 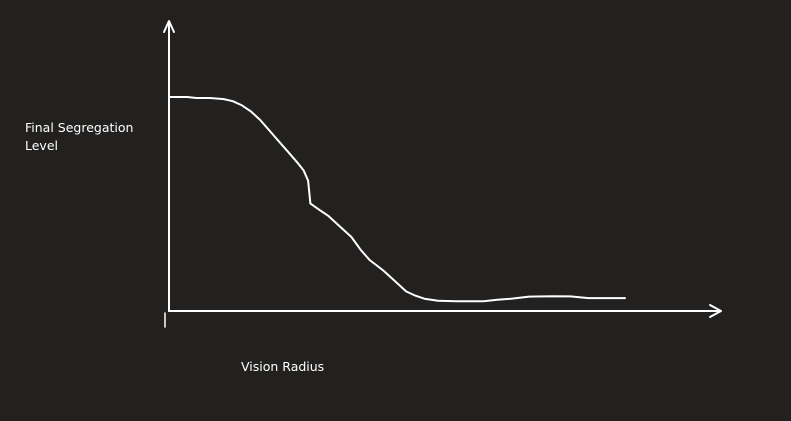 I want to click on x-axis-arrow, so click(x=715, y=311).